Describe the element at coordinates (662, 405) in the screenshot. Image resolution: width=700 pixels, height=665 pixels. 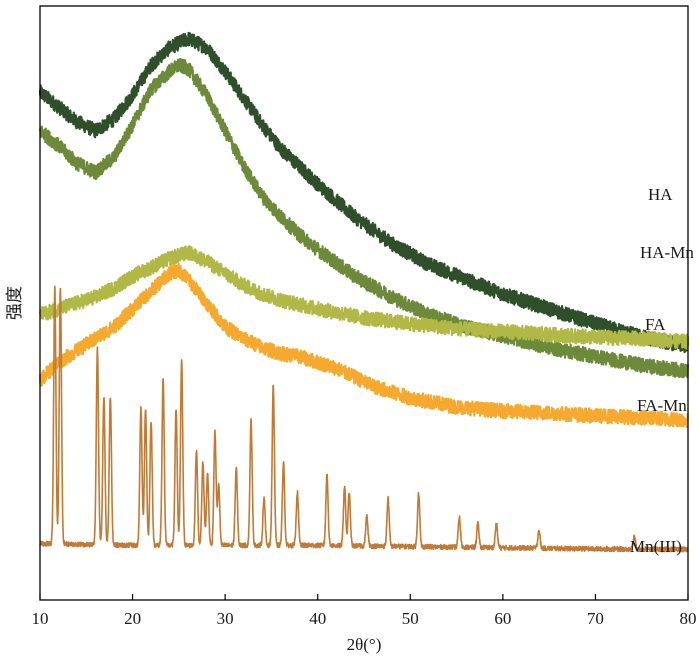
I see `series-label-fa-mn: FA-Mn` at that location.